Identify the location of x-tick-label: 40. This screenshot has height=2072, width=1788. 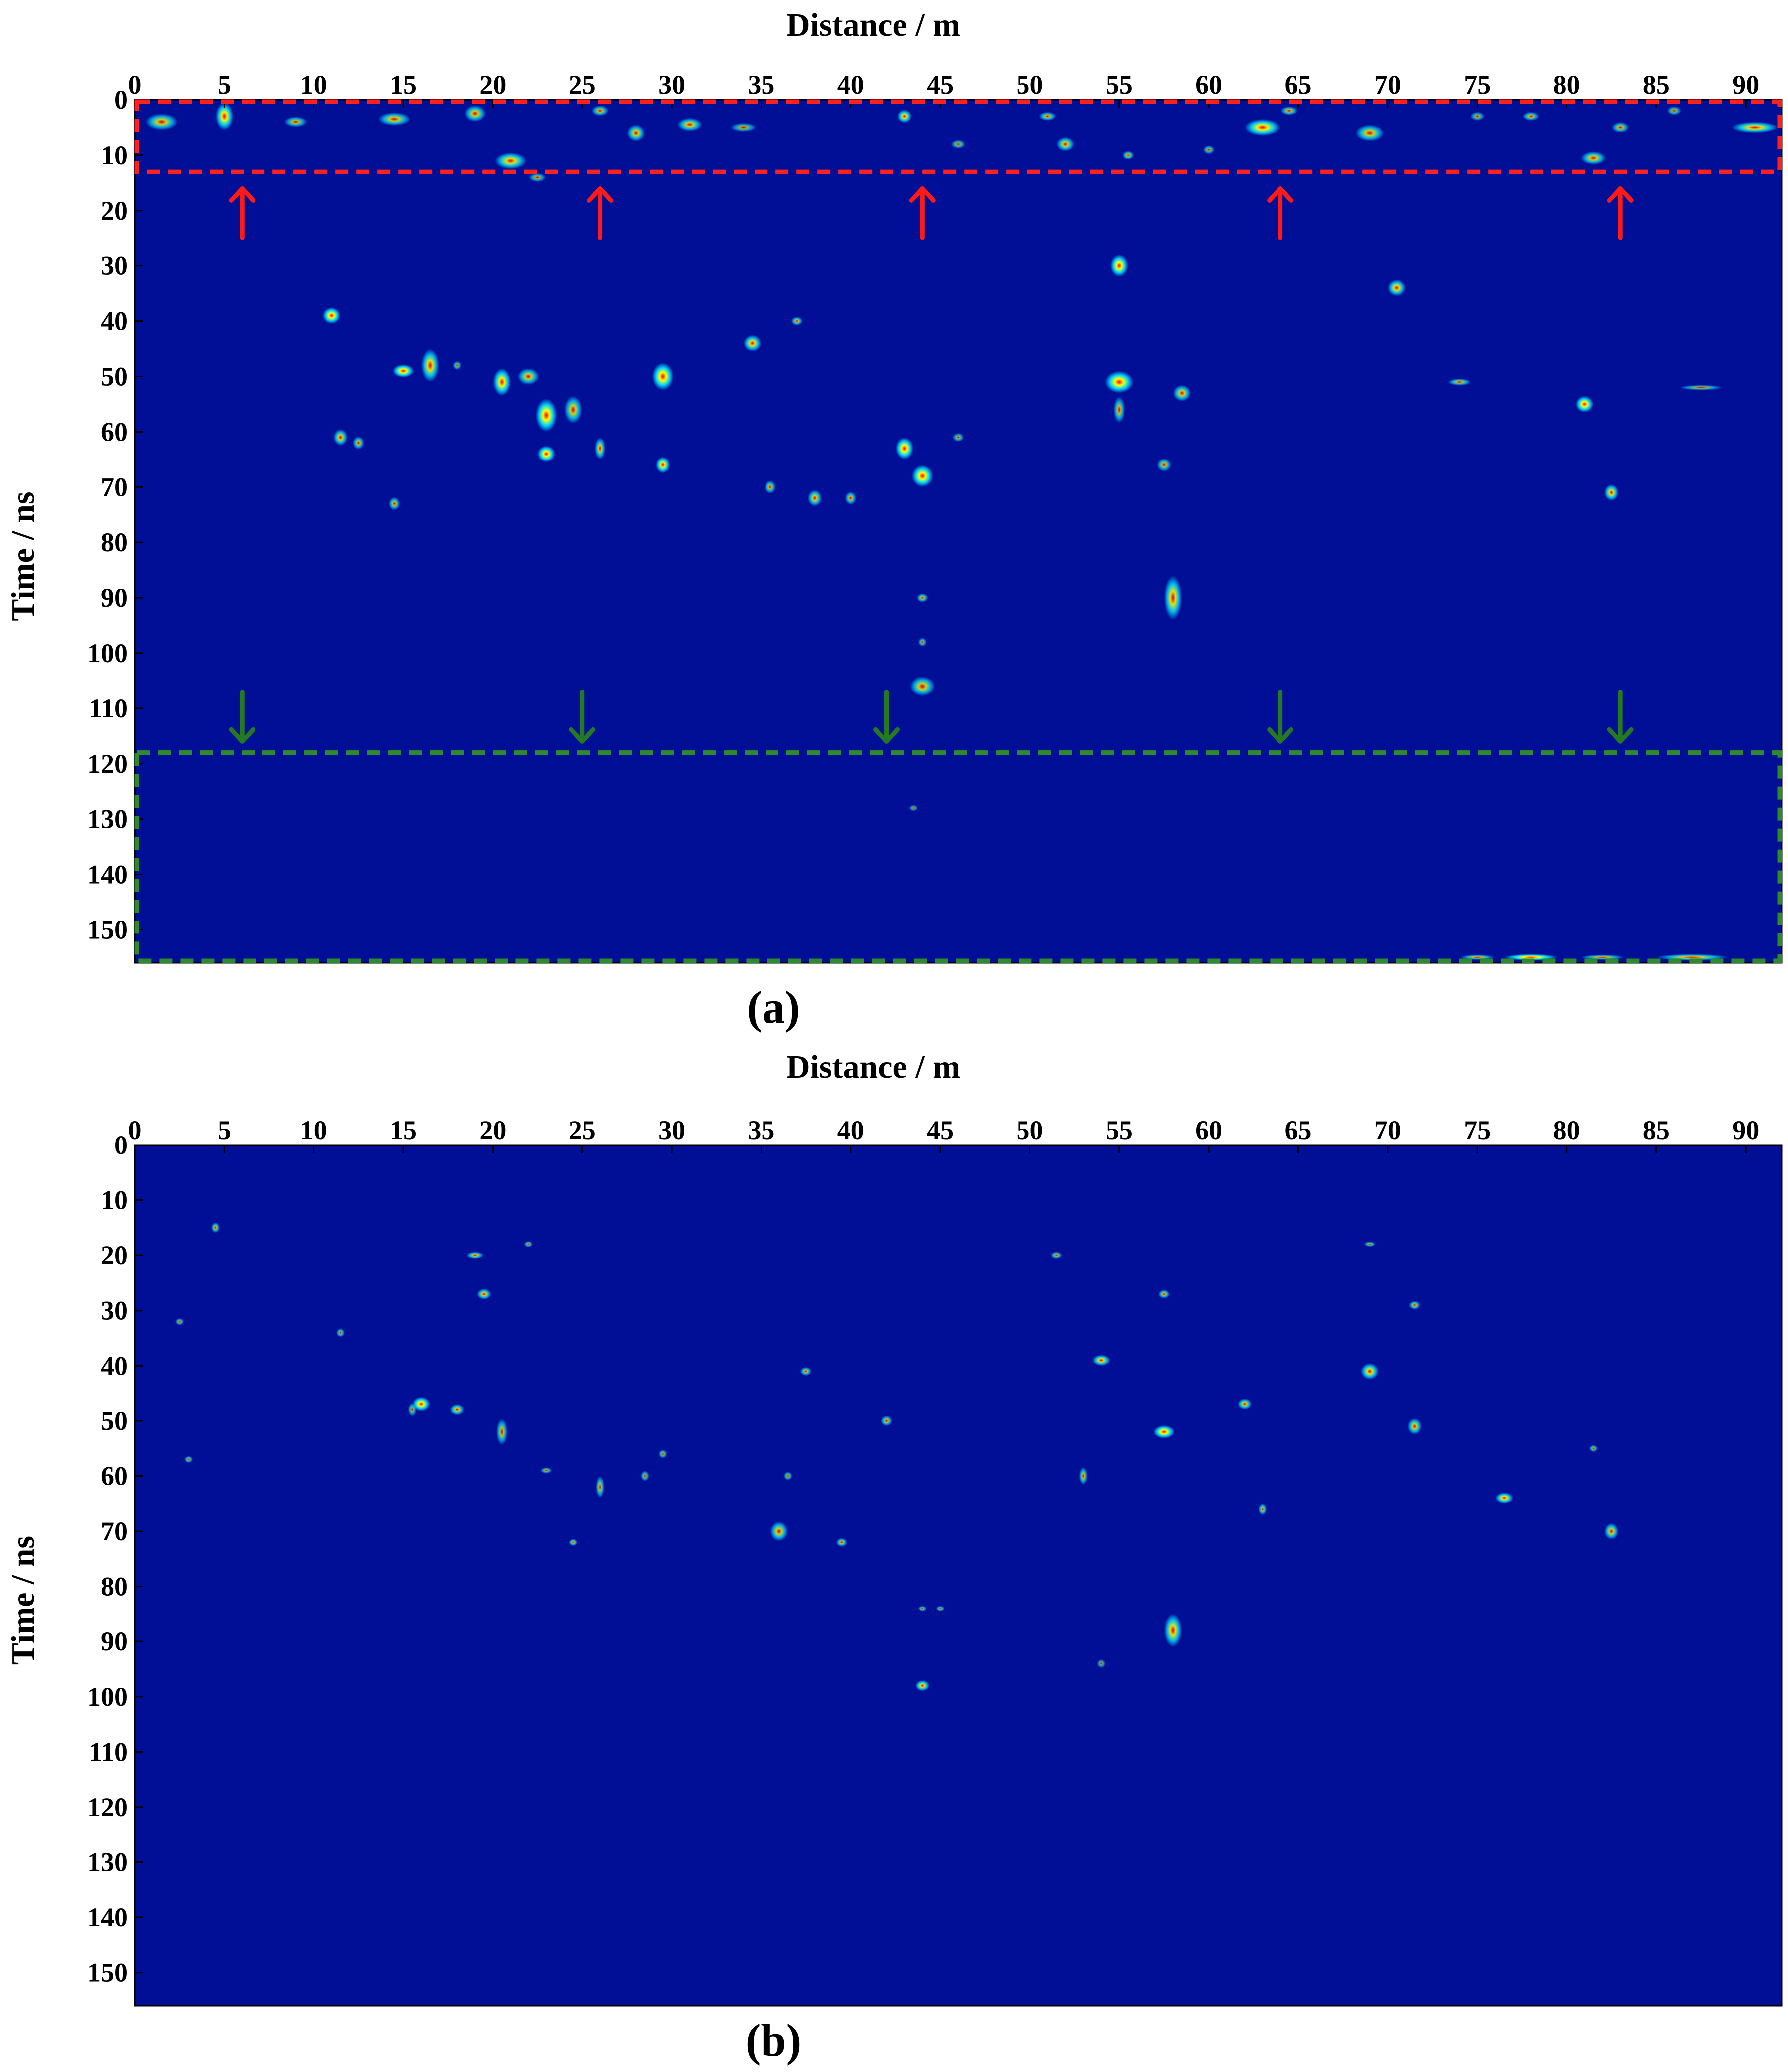
(850, 85).